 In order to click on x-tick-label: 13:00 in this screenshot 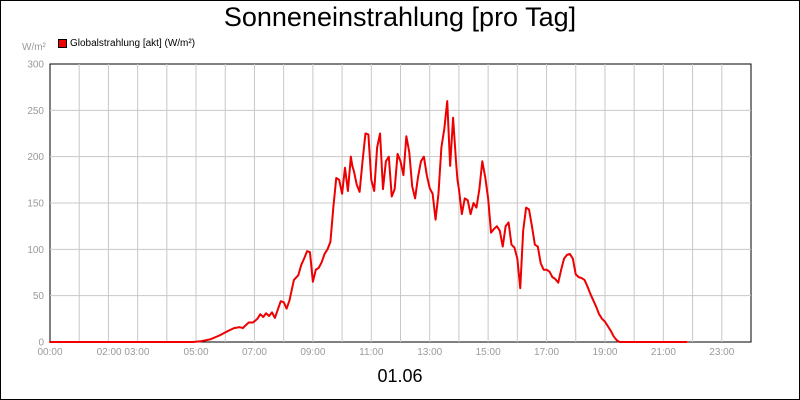, I will do `click(429, 352)`.